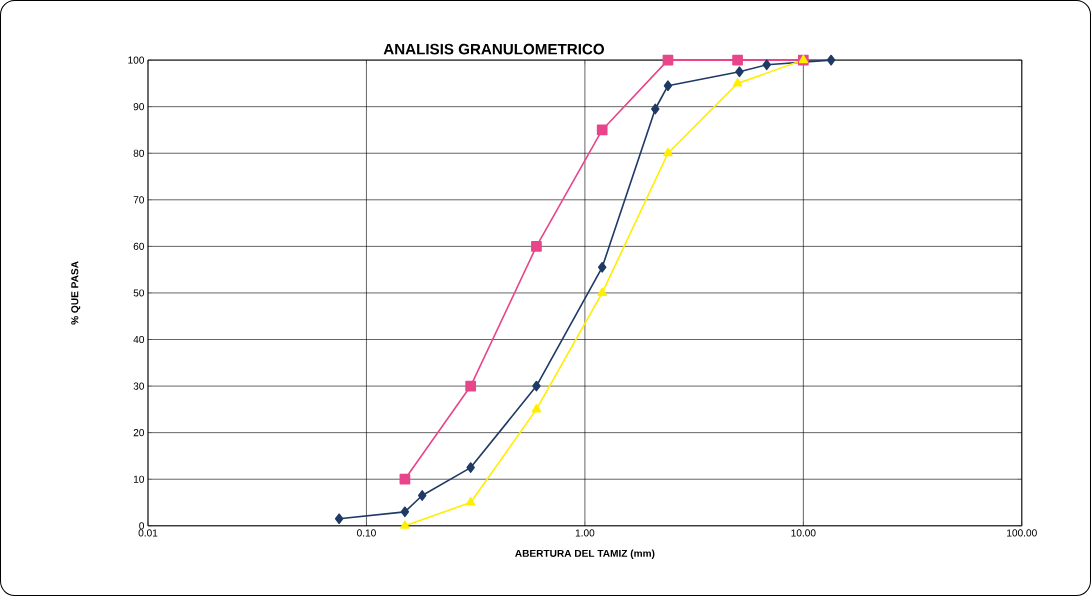 The height and width of the screenshot is (596, 1091). I want to click on y-tick-label: 80, so click(139, 153).